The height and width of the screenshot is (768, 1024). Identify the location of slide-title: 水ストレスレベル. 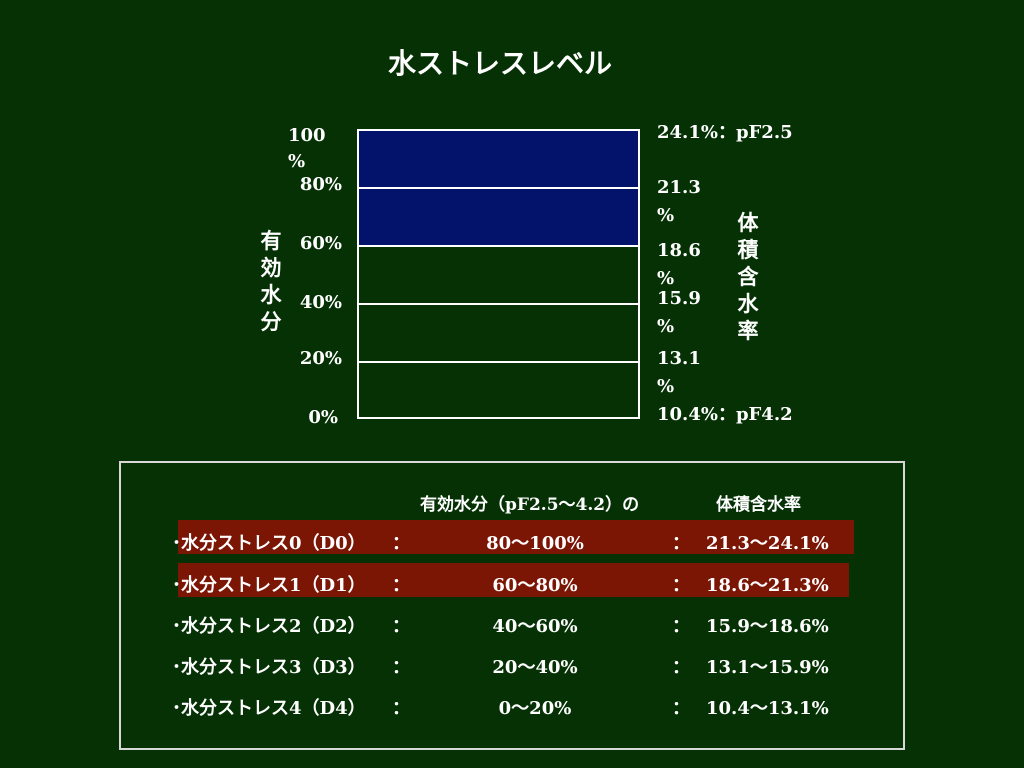
(499, 63).